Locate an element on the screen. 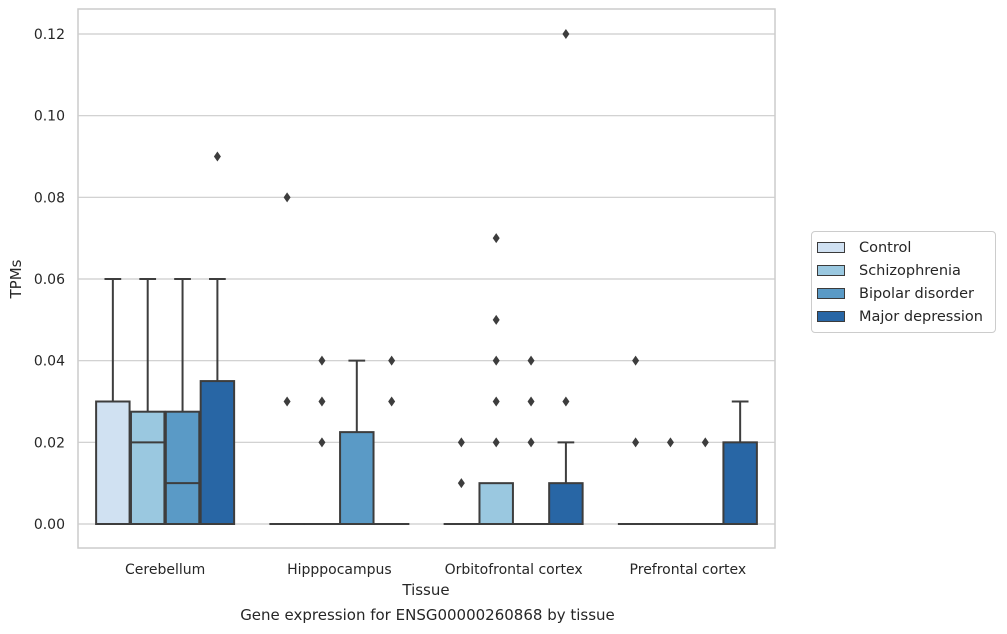 Image resolution: width=1007 pixels, height=634 pixels. y-tick-label: 0.00 is located at coordinates (49, 525).